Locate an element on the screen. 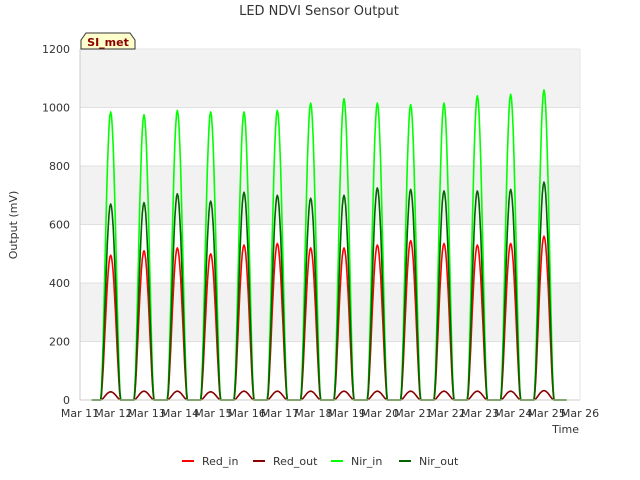 The height and width of the screenshot is (480, 640). y-axis-label: Output (mV) is located at coordinates (13, 225).